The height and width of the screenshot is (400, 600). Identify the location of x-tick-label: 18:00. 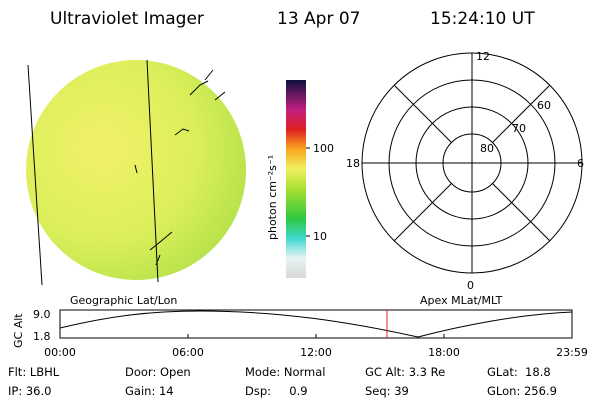
(444, 352).